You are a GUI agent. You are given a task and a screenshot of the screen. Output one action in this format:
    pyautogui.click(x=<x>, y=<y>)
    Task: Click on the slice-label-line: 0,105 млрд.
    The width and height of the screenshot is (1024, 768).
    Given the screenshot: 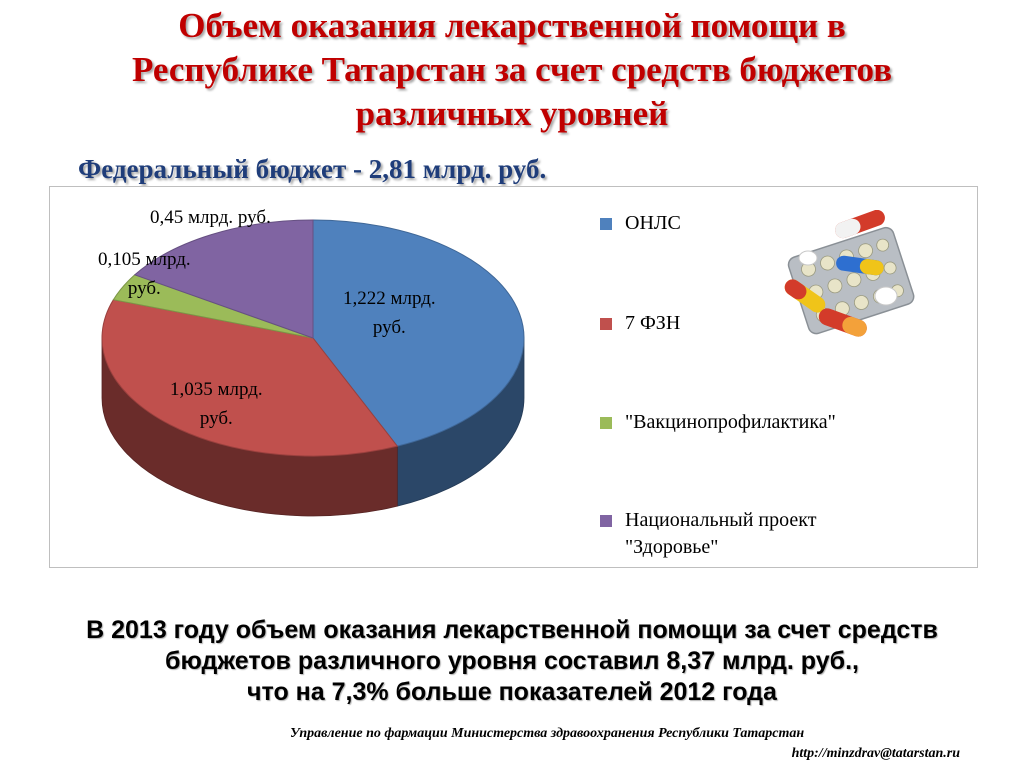 What is the action you would take?
    pyautogui.click(x=144, y=259)
    